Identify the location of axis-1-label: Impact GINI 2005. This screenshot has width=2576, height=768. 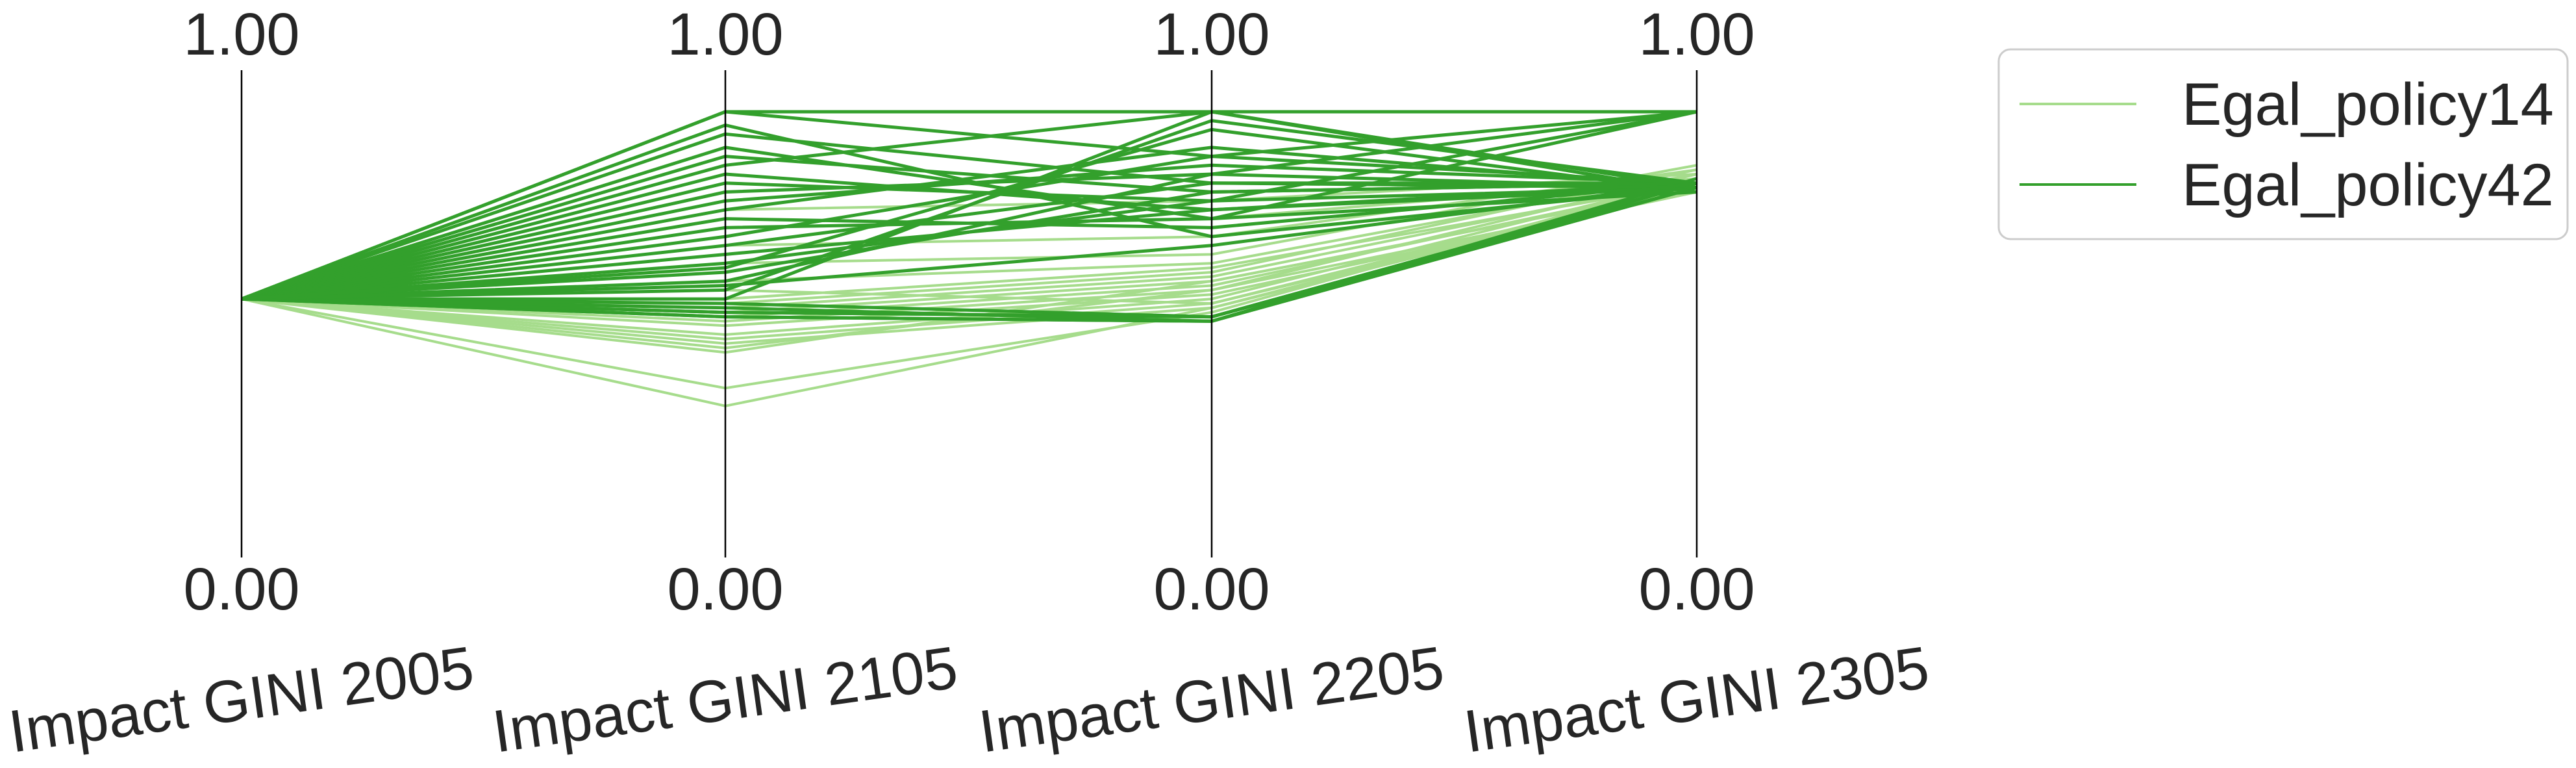
(241, 699).